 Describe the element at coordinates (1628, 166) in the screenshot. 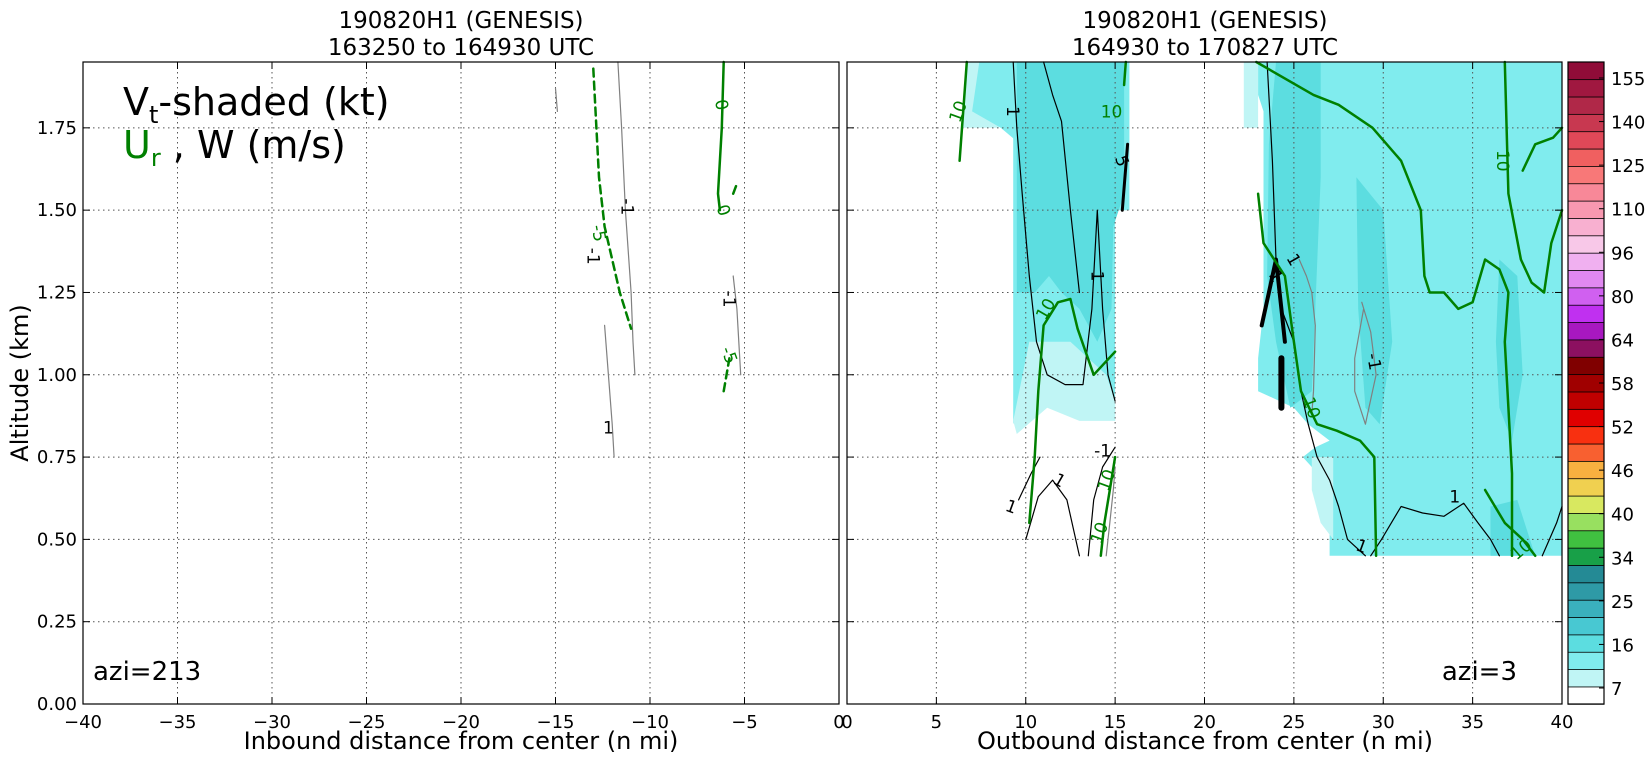

I see `colorbar-label: 125` at that location.